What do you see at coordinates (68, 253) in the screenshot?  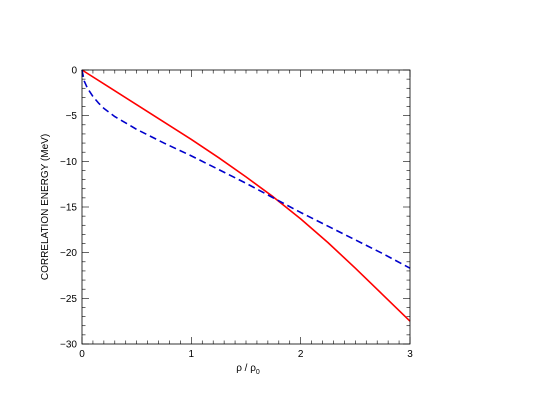 I see `y-tick-label: −20` at bounding box center [68, 253].